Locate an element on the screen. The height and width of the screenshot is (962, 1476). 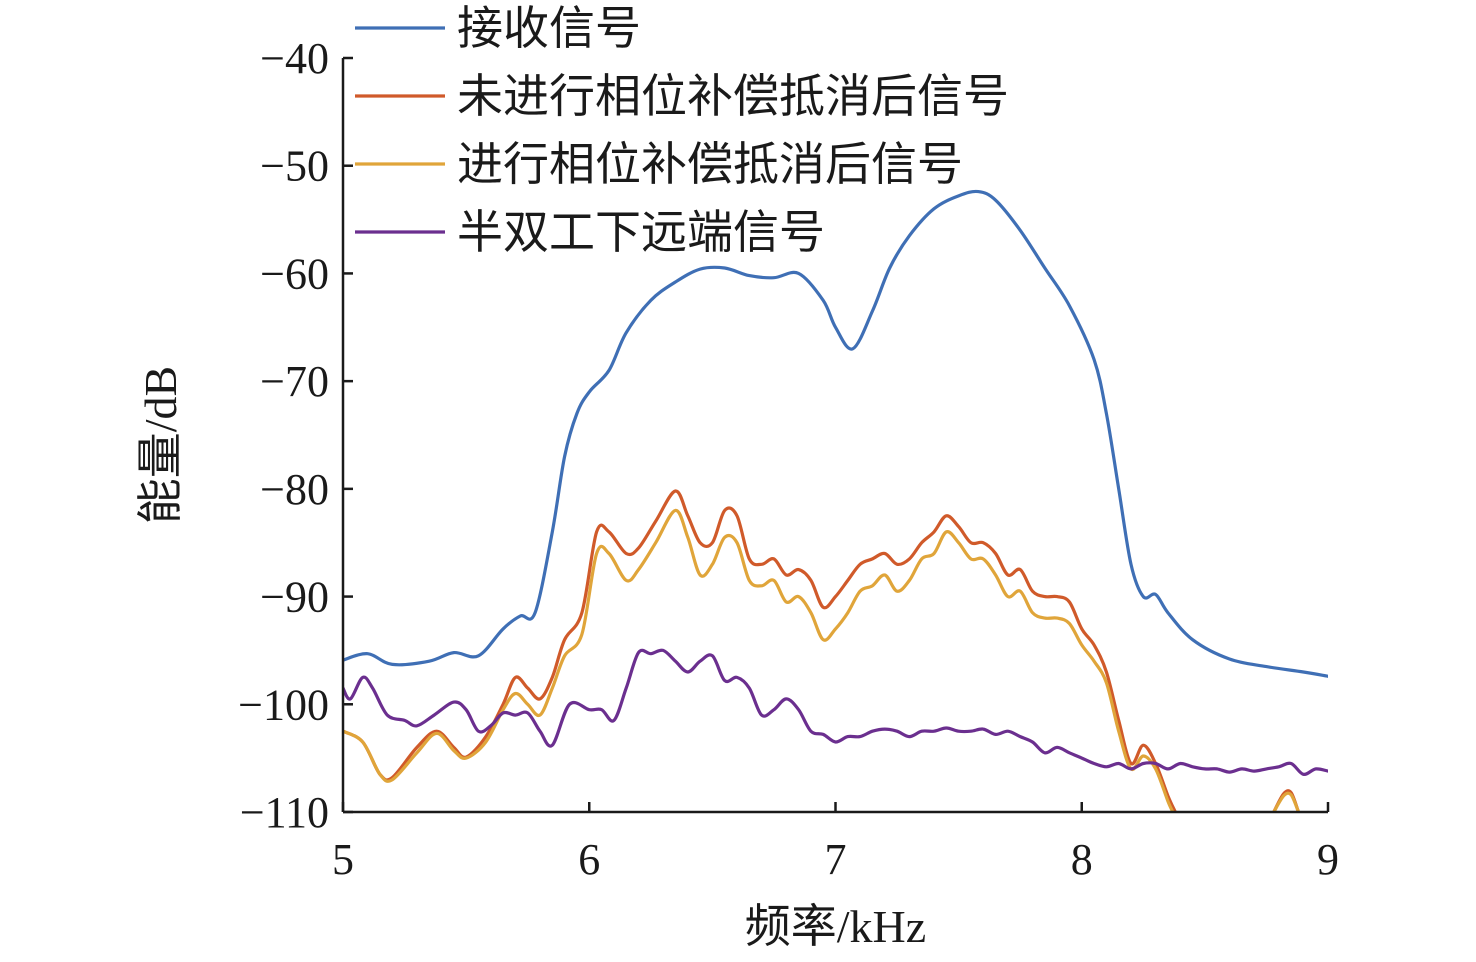
legend-label: 接收信号 is located at coordinates (549, 28).